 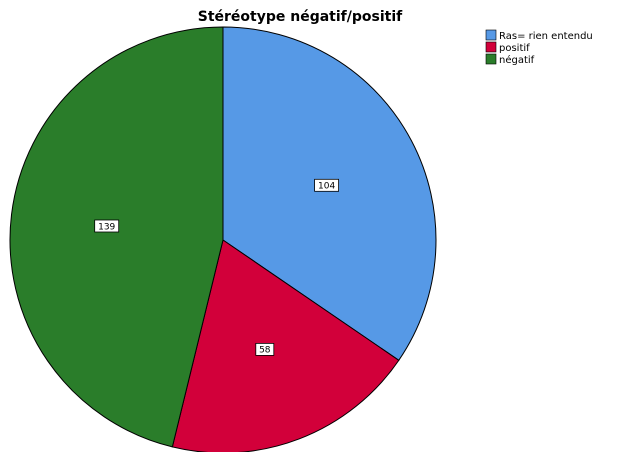 I want to click on chart-title: Stéréotype négatif/positif, so click(x=300, y=17).